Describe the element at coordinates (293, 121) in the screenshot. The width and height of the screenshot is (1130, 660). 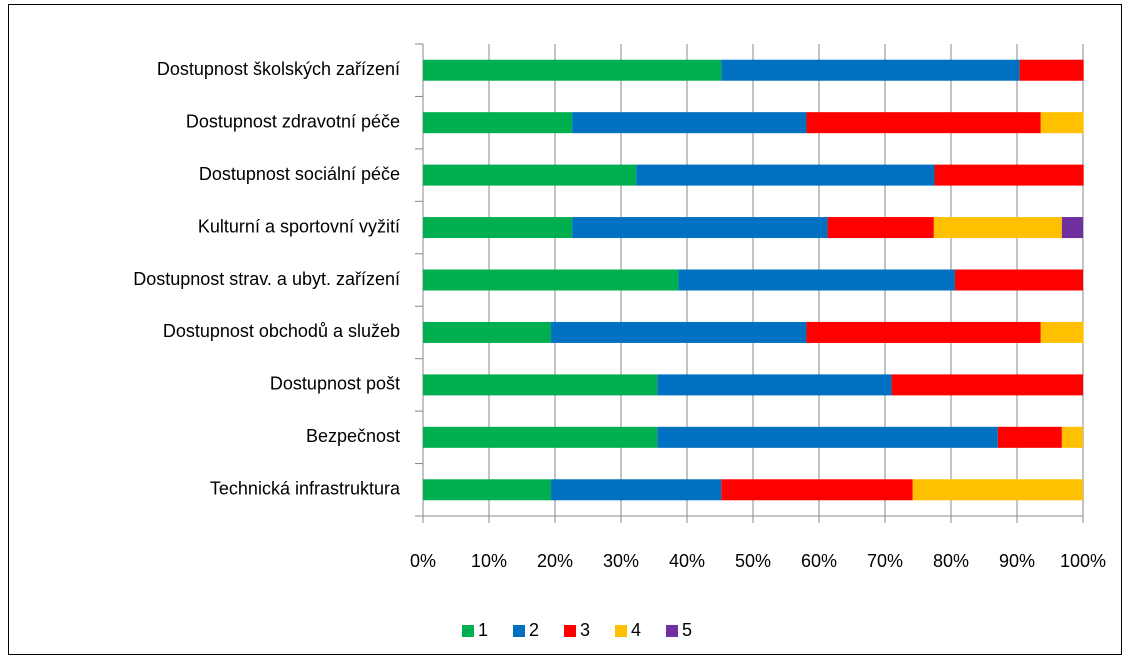
I see `y-tick-label: Dostupnost zdravotní péče` at that location.